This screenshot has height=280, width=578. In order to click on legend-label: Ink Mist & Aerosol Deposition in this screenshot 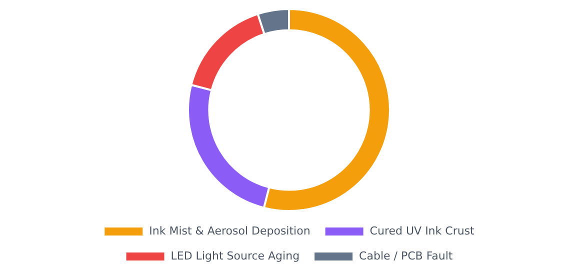, I will do `click(229, 231)`.